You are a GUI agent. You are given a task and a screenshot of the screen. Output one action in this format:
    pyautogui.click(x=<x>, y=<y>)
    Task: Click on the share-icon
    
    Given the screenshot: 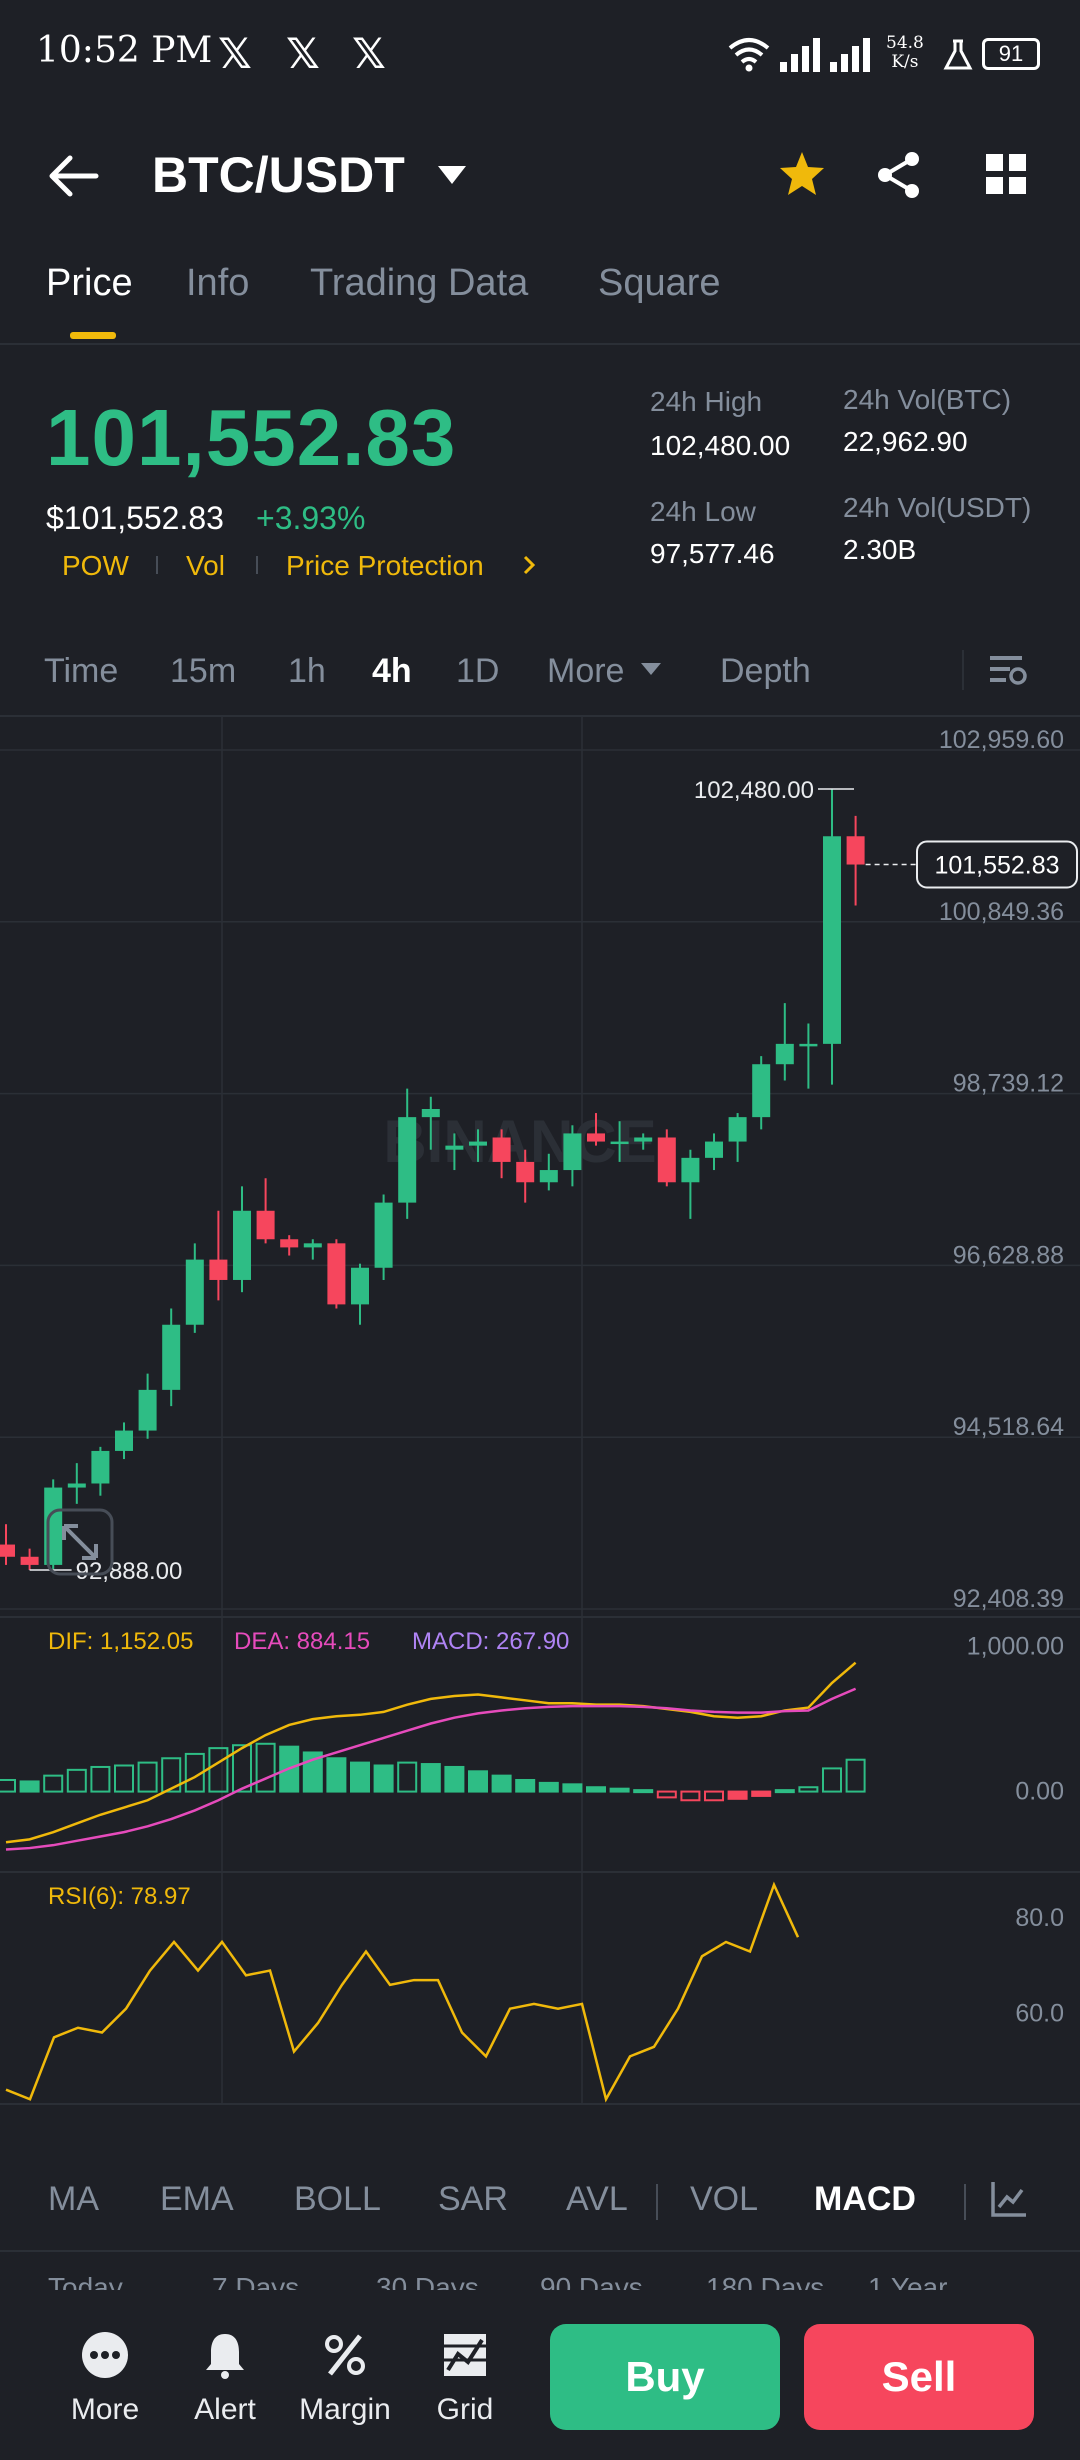 What is the action you would take?
    pyautogui.click(x=899, y=175)
    